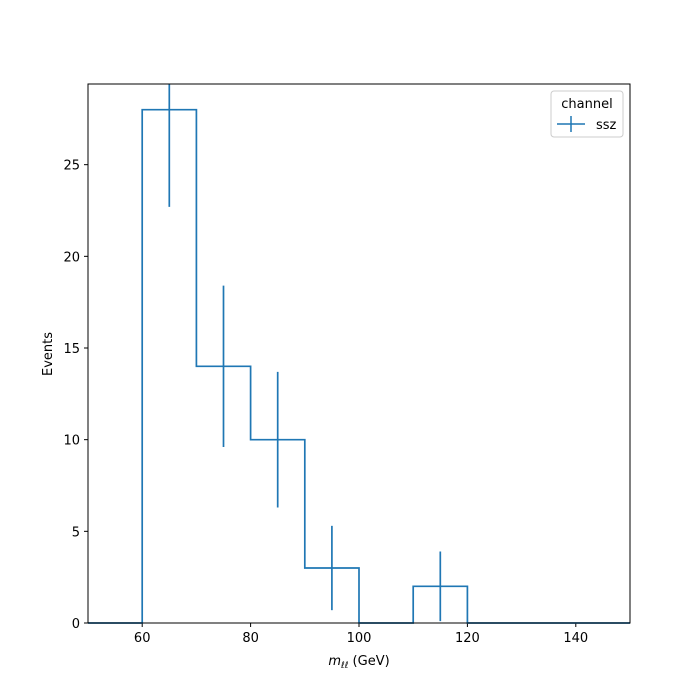 This screenshot has height=700, width=700. I want to click on x-tick-label: 60, so click(142, 638).